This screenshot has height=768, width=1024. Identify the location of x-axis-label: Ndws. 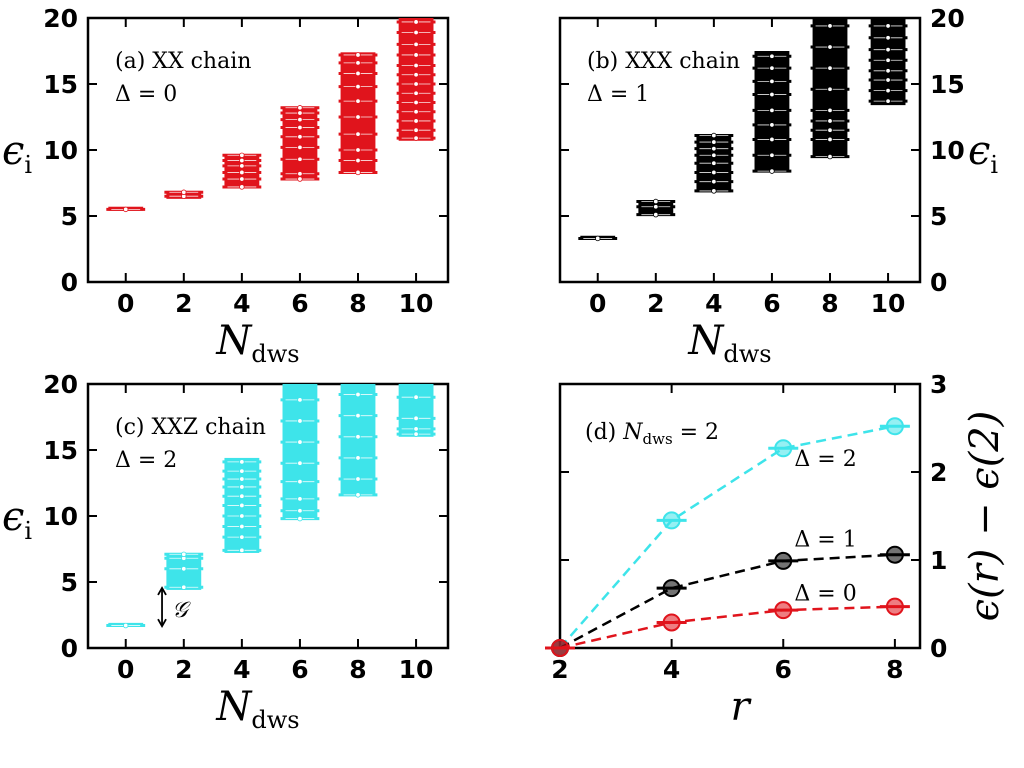
(729, 343).